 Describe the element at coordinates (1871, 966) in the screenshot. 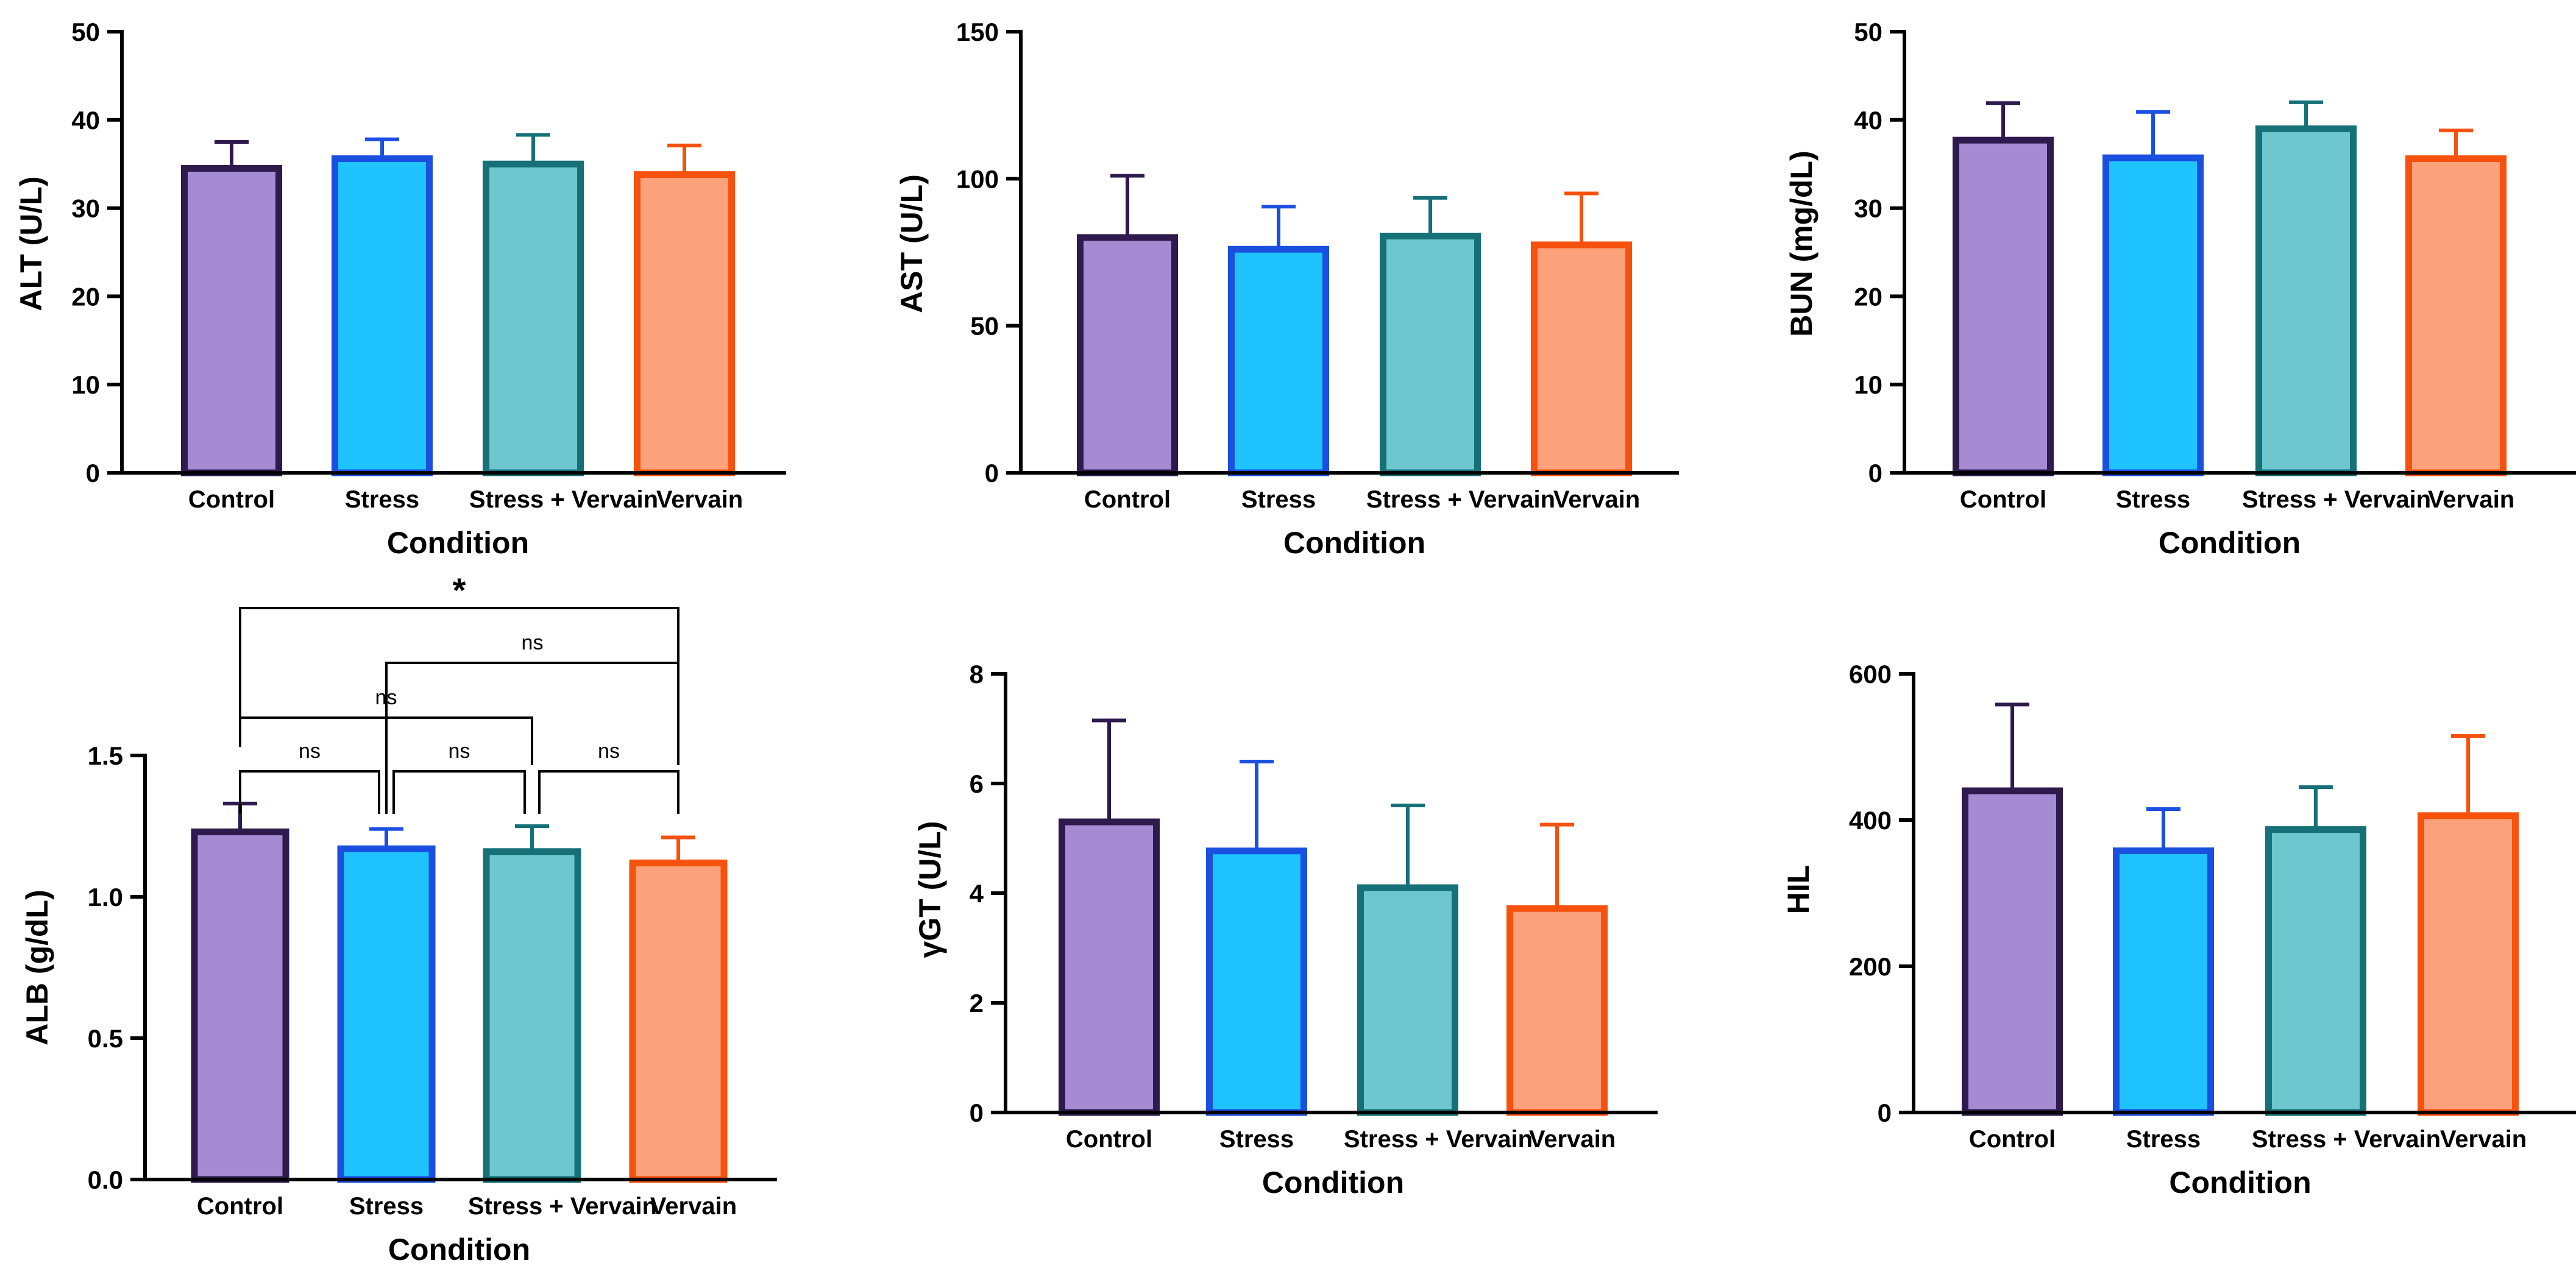

I see `y-tick-label: 200` at that location.